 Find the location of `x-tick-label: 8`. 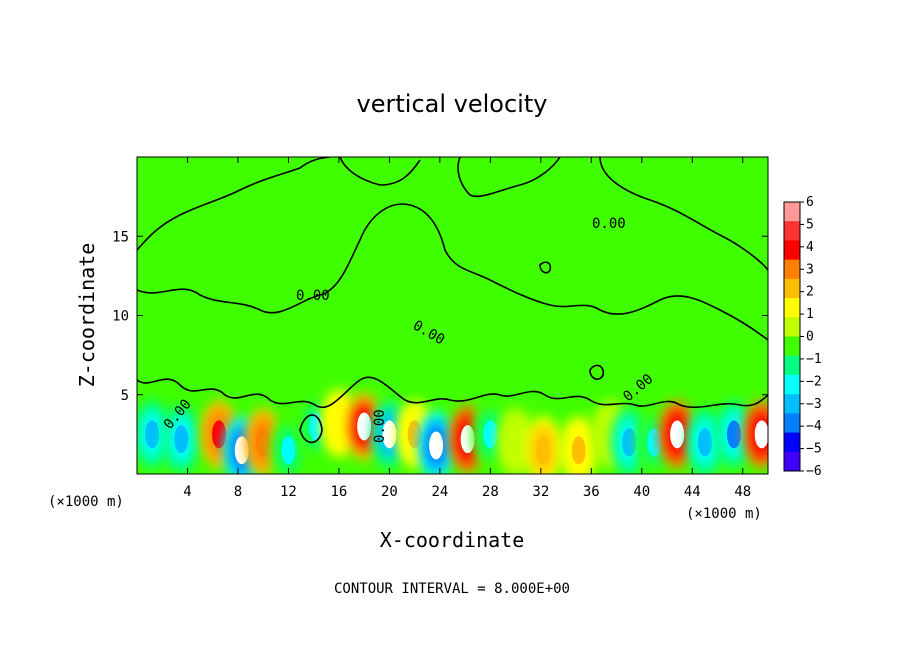

x-tick-label: 8 is located at coordinates (238, 492).